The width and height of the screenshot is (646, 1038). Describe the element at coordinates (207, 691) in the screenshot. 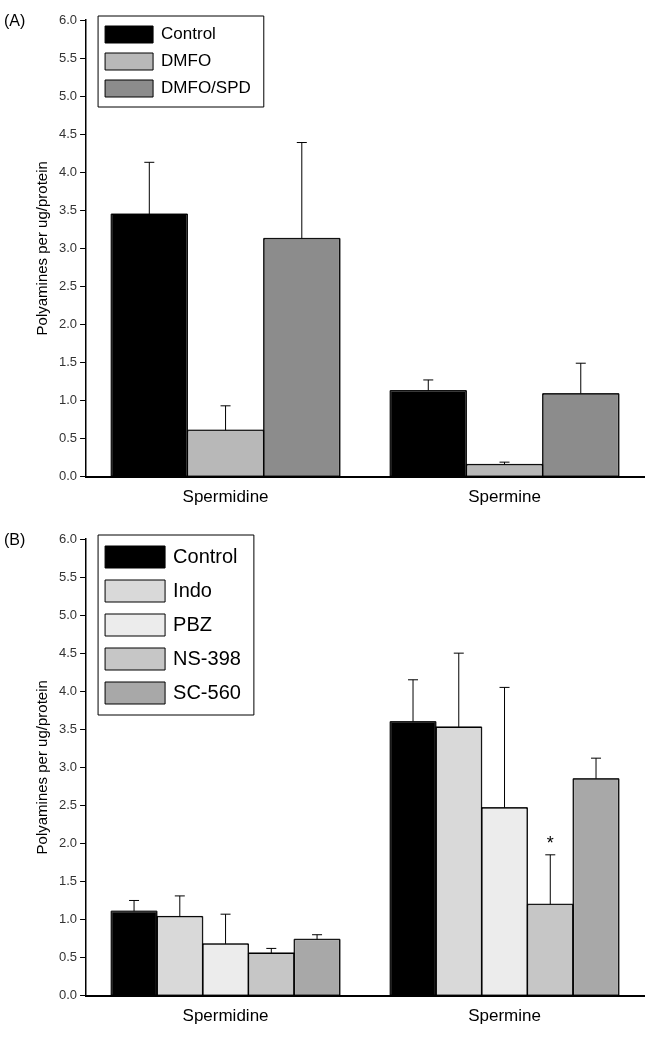

I see `legend-label: SC-560` at that location.